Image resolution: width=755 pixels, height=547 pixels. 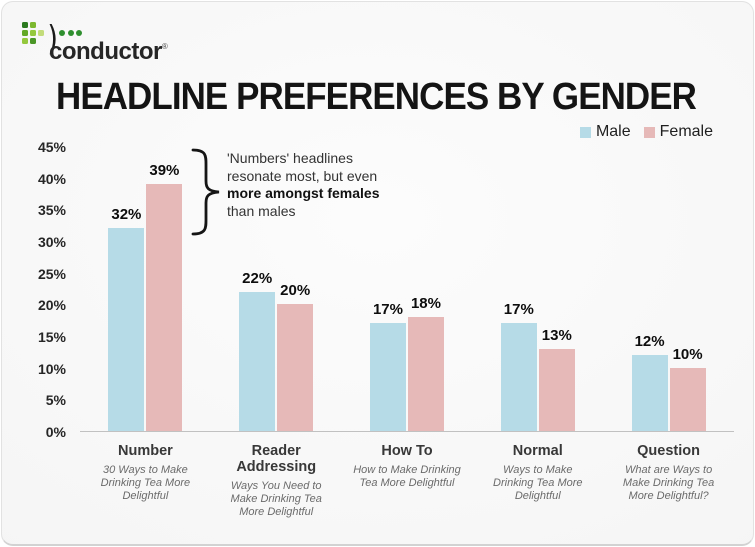 What do you see at coordinates (164, 170) in the screenshot?
I see `bar-value-label: 39%` at bounding box center [164, 170].